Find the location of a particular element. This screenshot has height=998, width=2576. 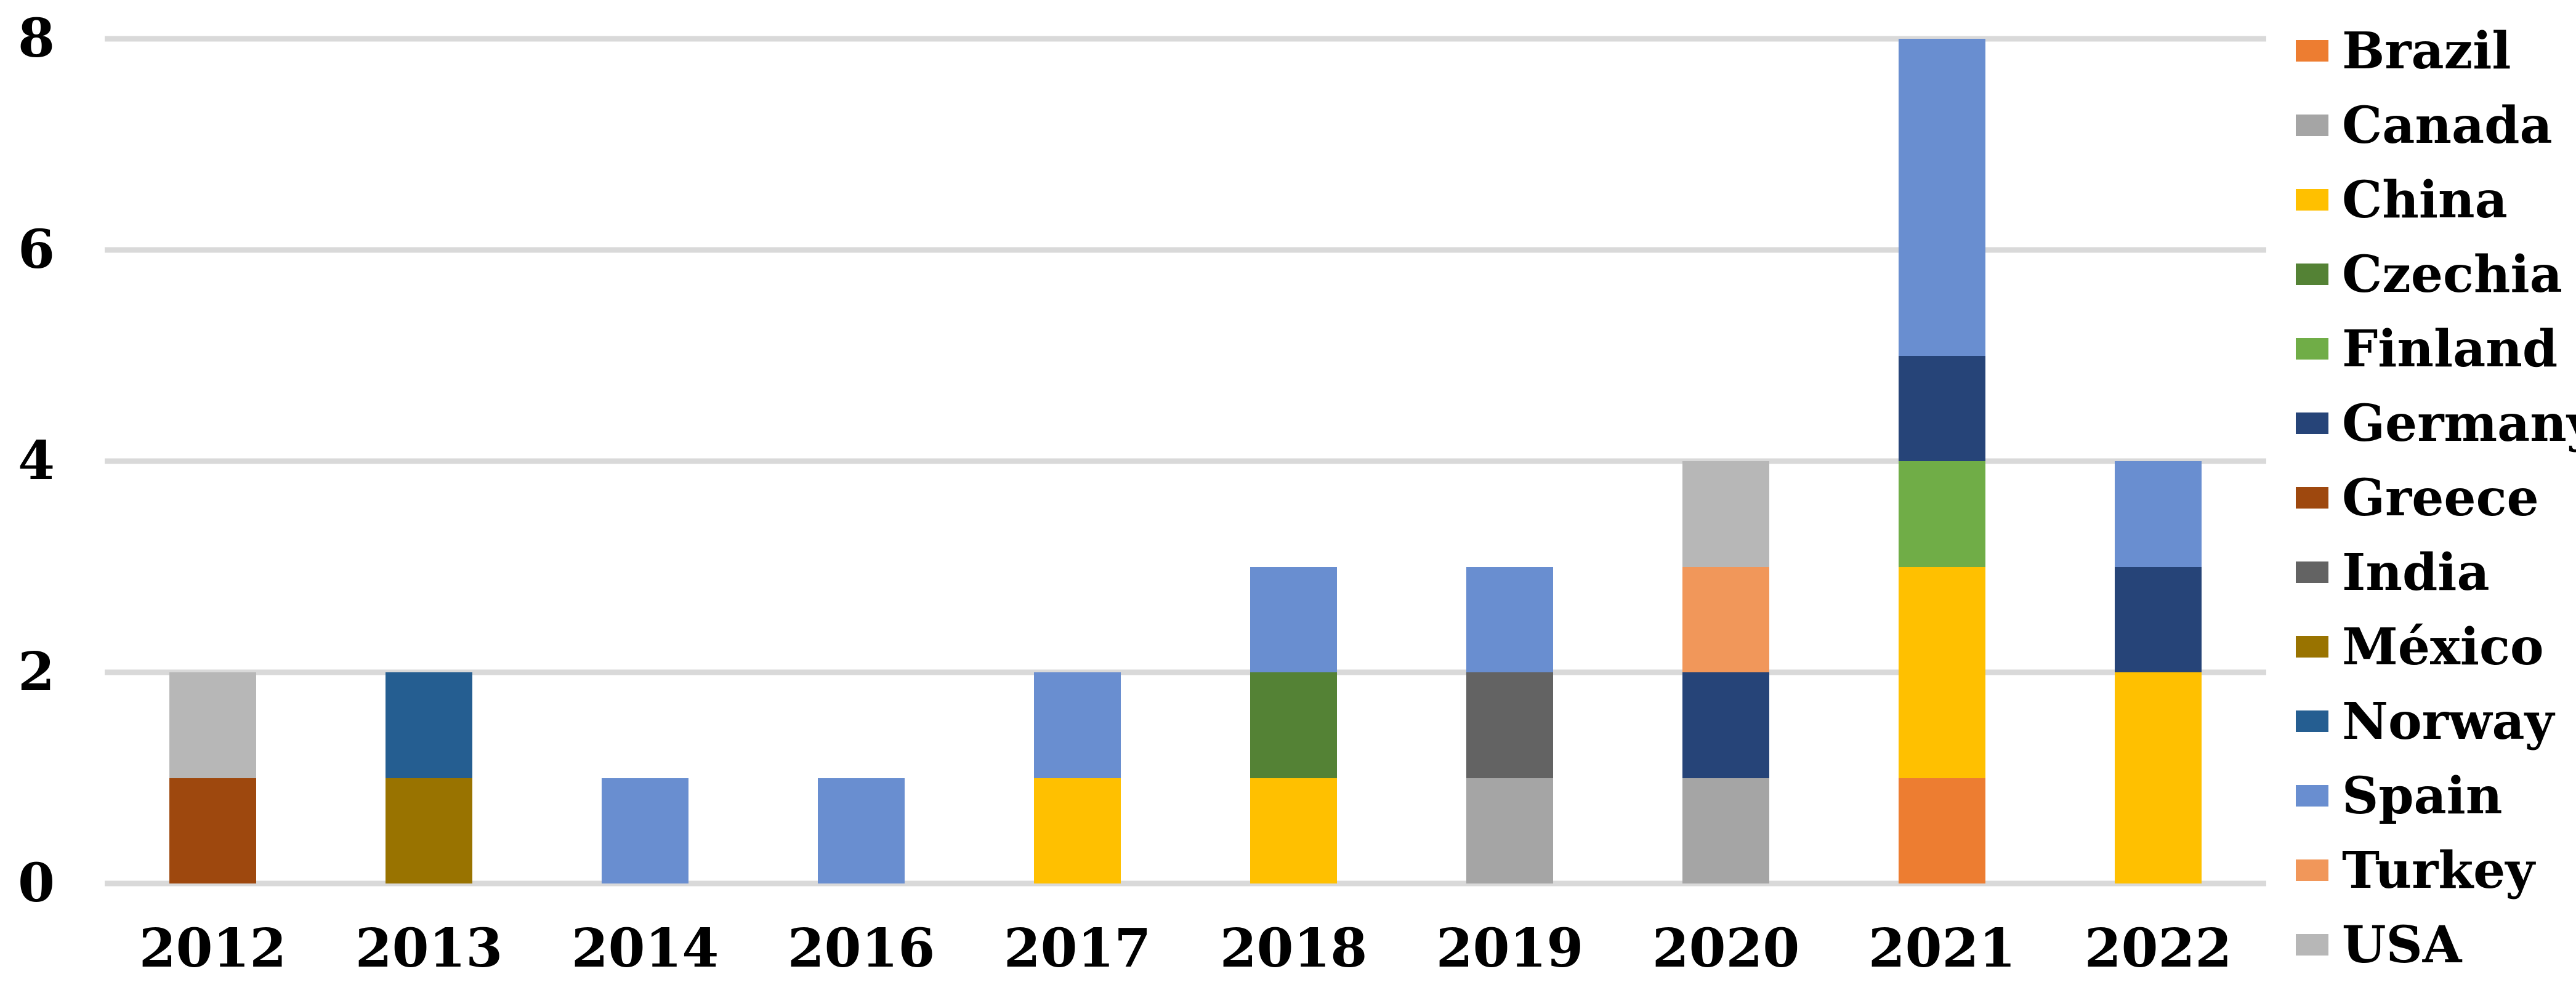

x-tick-label: 2012 is located at coordinates (213, 949).